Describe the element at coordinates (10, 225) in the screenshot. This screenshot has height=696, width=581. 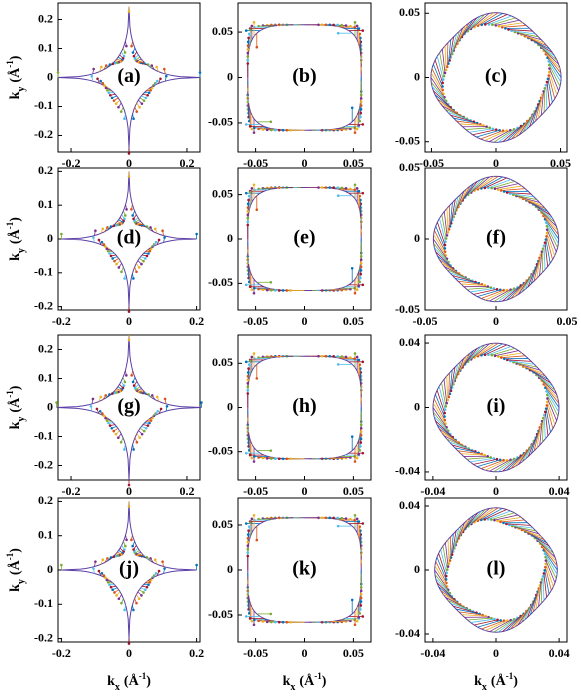
I see `y-axis-label-part: -1` at that location.